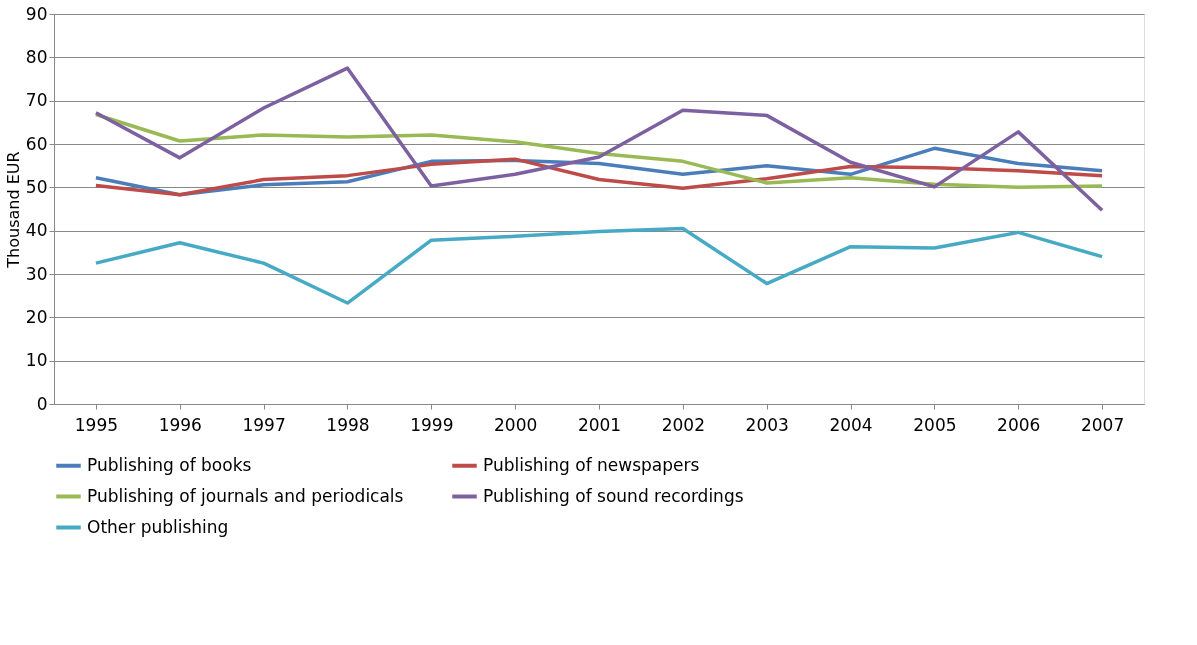  What do you see at coordinates (935, 424) in the screenshot?
I see `x-tick-label: 2005` at bounding box center [935, 424].